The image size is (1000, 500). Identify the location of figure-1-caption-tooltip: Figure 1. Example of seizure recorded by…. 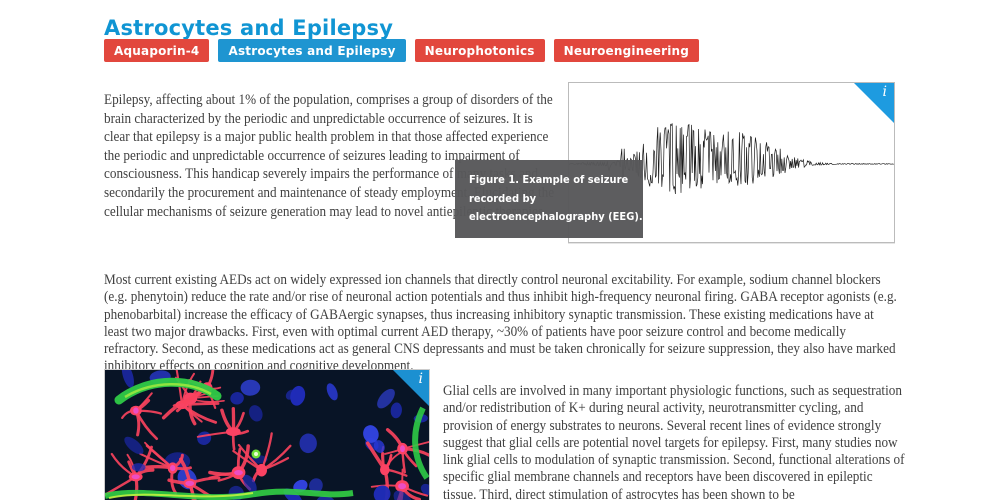
(549, 199).